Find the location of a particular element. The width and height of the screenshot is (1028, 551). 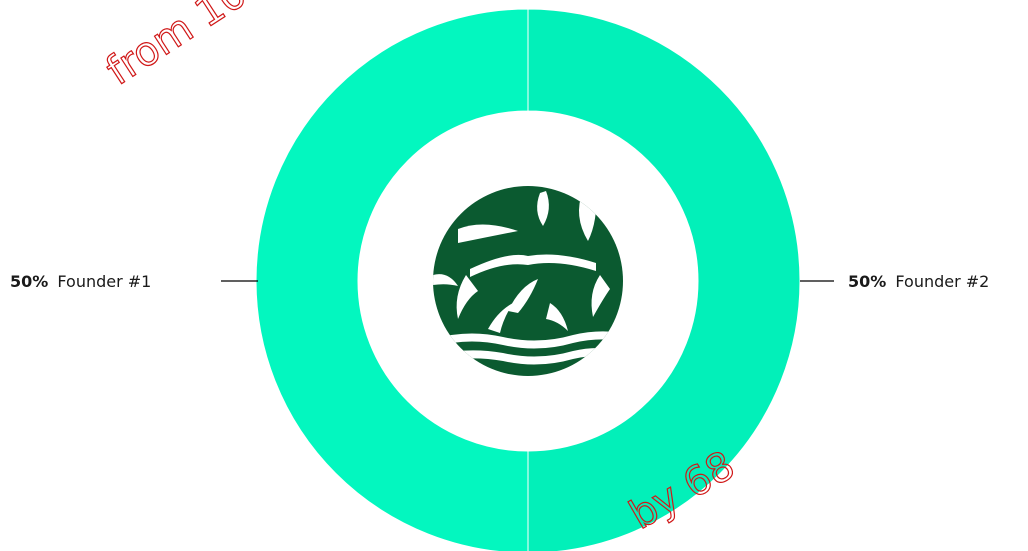

data-label-name: Founder #2 is located at coordinates (942, 281).